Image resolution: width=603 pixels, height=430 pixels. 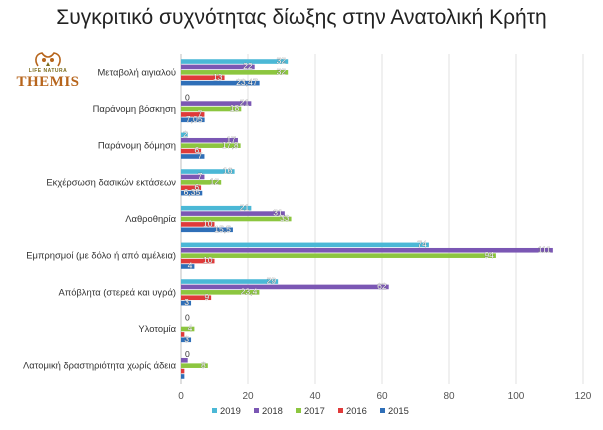 I want to click on data-label: 7,05, so click(x=194, y=119).